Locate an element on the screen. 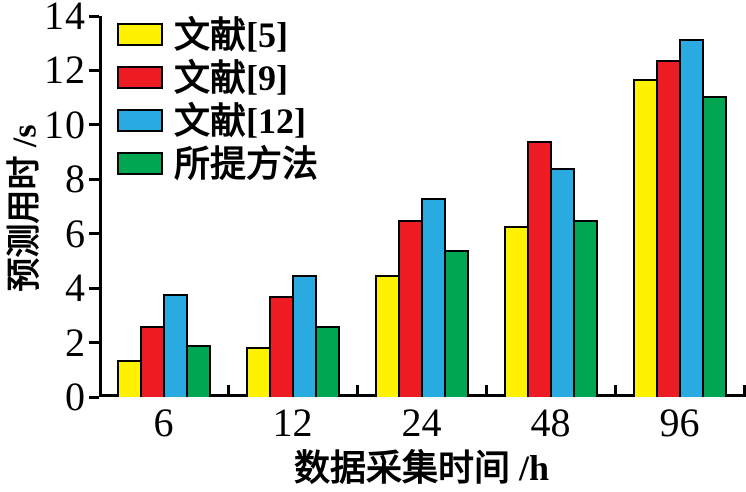  bar-所提方法-96 is located at coordinates (714, 246).